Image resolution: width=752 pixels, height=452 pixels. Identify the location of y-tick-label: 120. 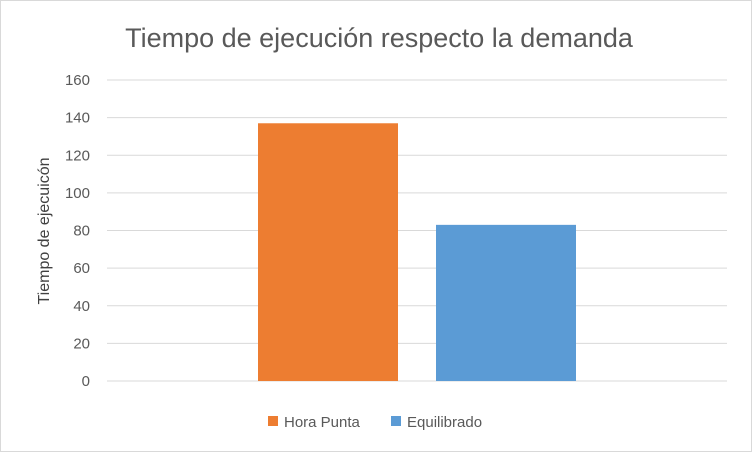
(77, 155).